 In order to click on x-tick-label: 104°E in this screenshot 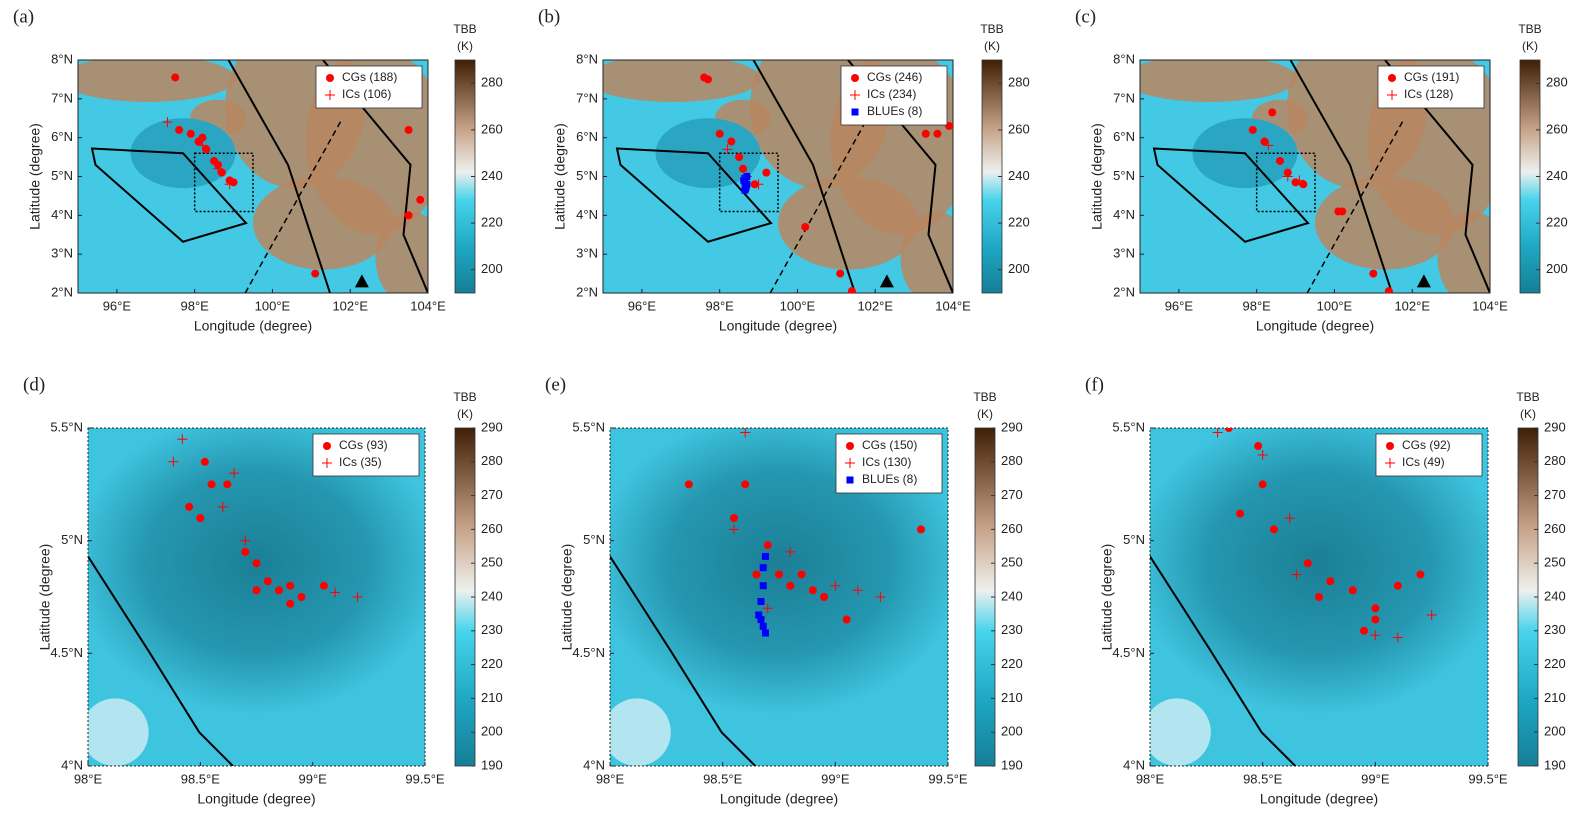, I will do `click(1490, 305)`.